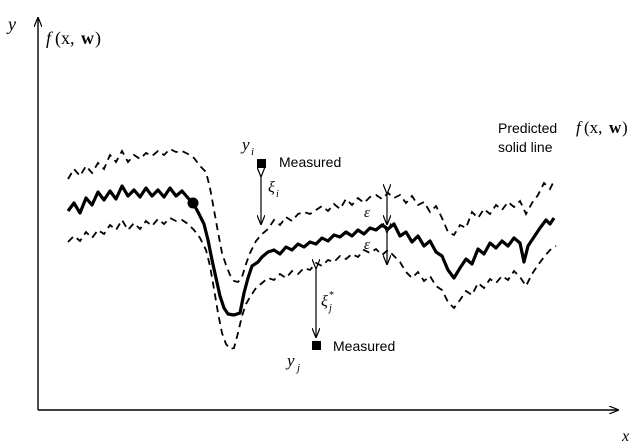  Describe the element at coordinates (367, 213) in the screenshot. I see `epsilon-label-upper: ε` at that location.